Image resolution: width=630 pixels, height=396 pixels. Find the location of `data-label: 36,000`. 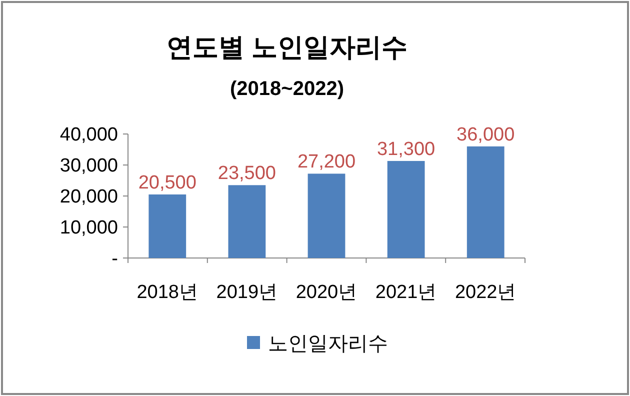

data-label: 36,000 is located at coordinates (485, 135).